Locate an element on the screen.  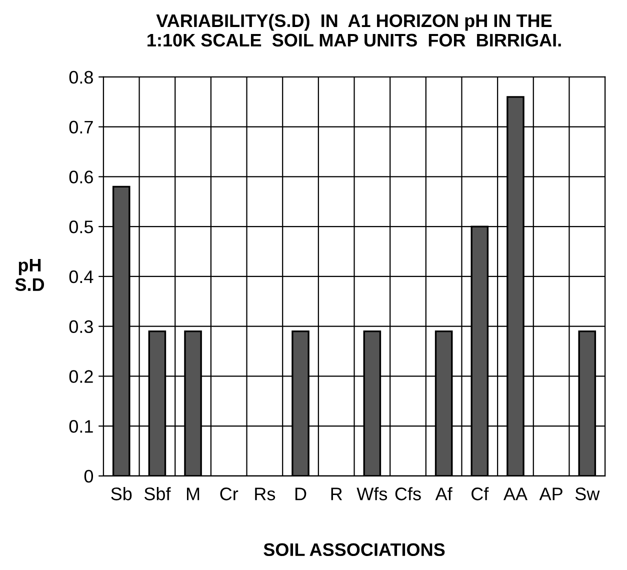
x-tick-label: D is located at coordinates (300, 494).